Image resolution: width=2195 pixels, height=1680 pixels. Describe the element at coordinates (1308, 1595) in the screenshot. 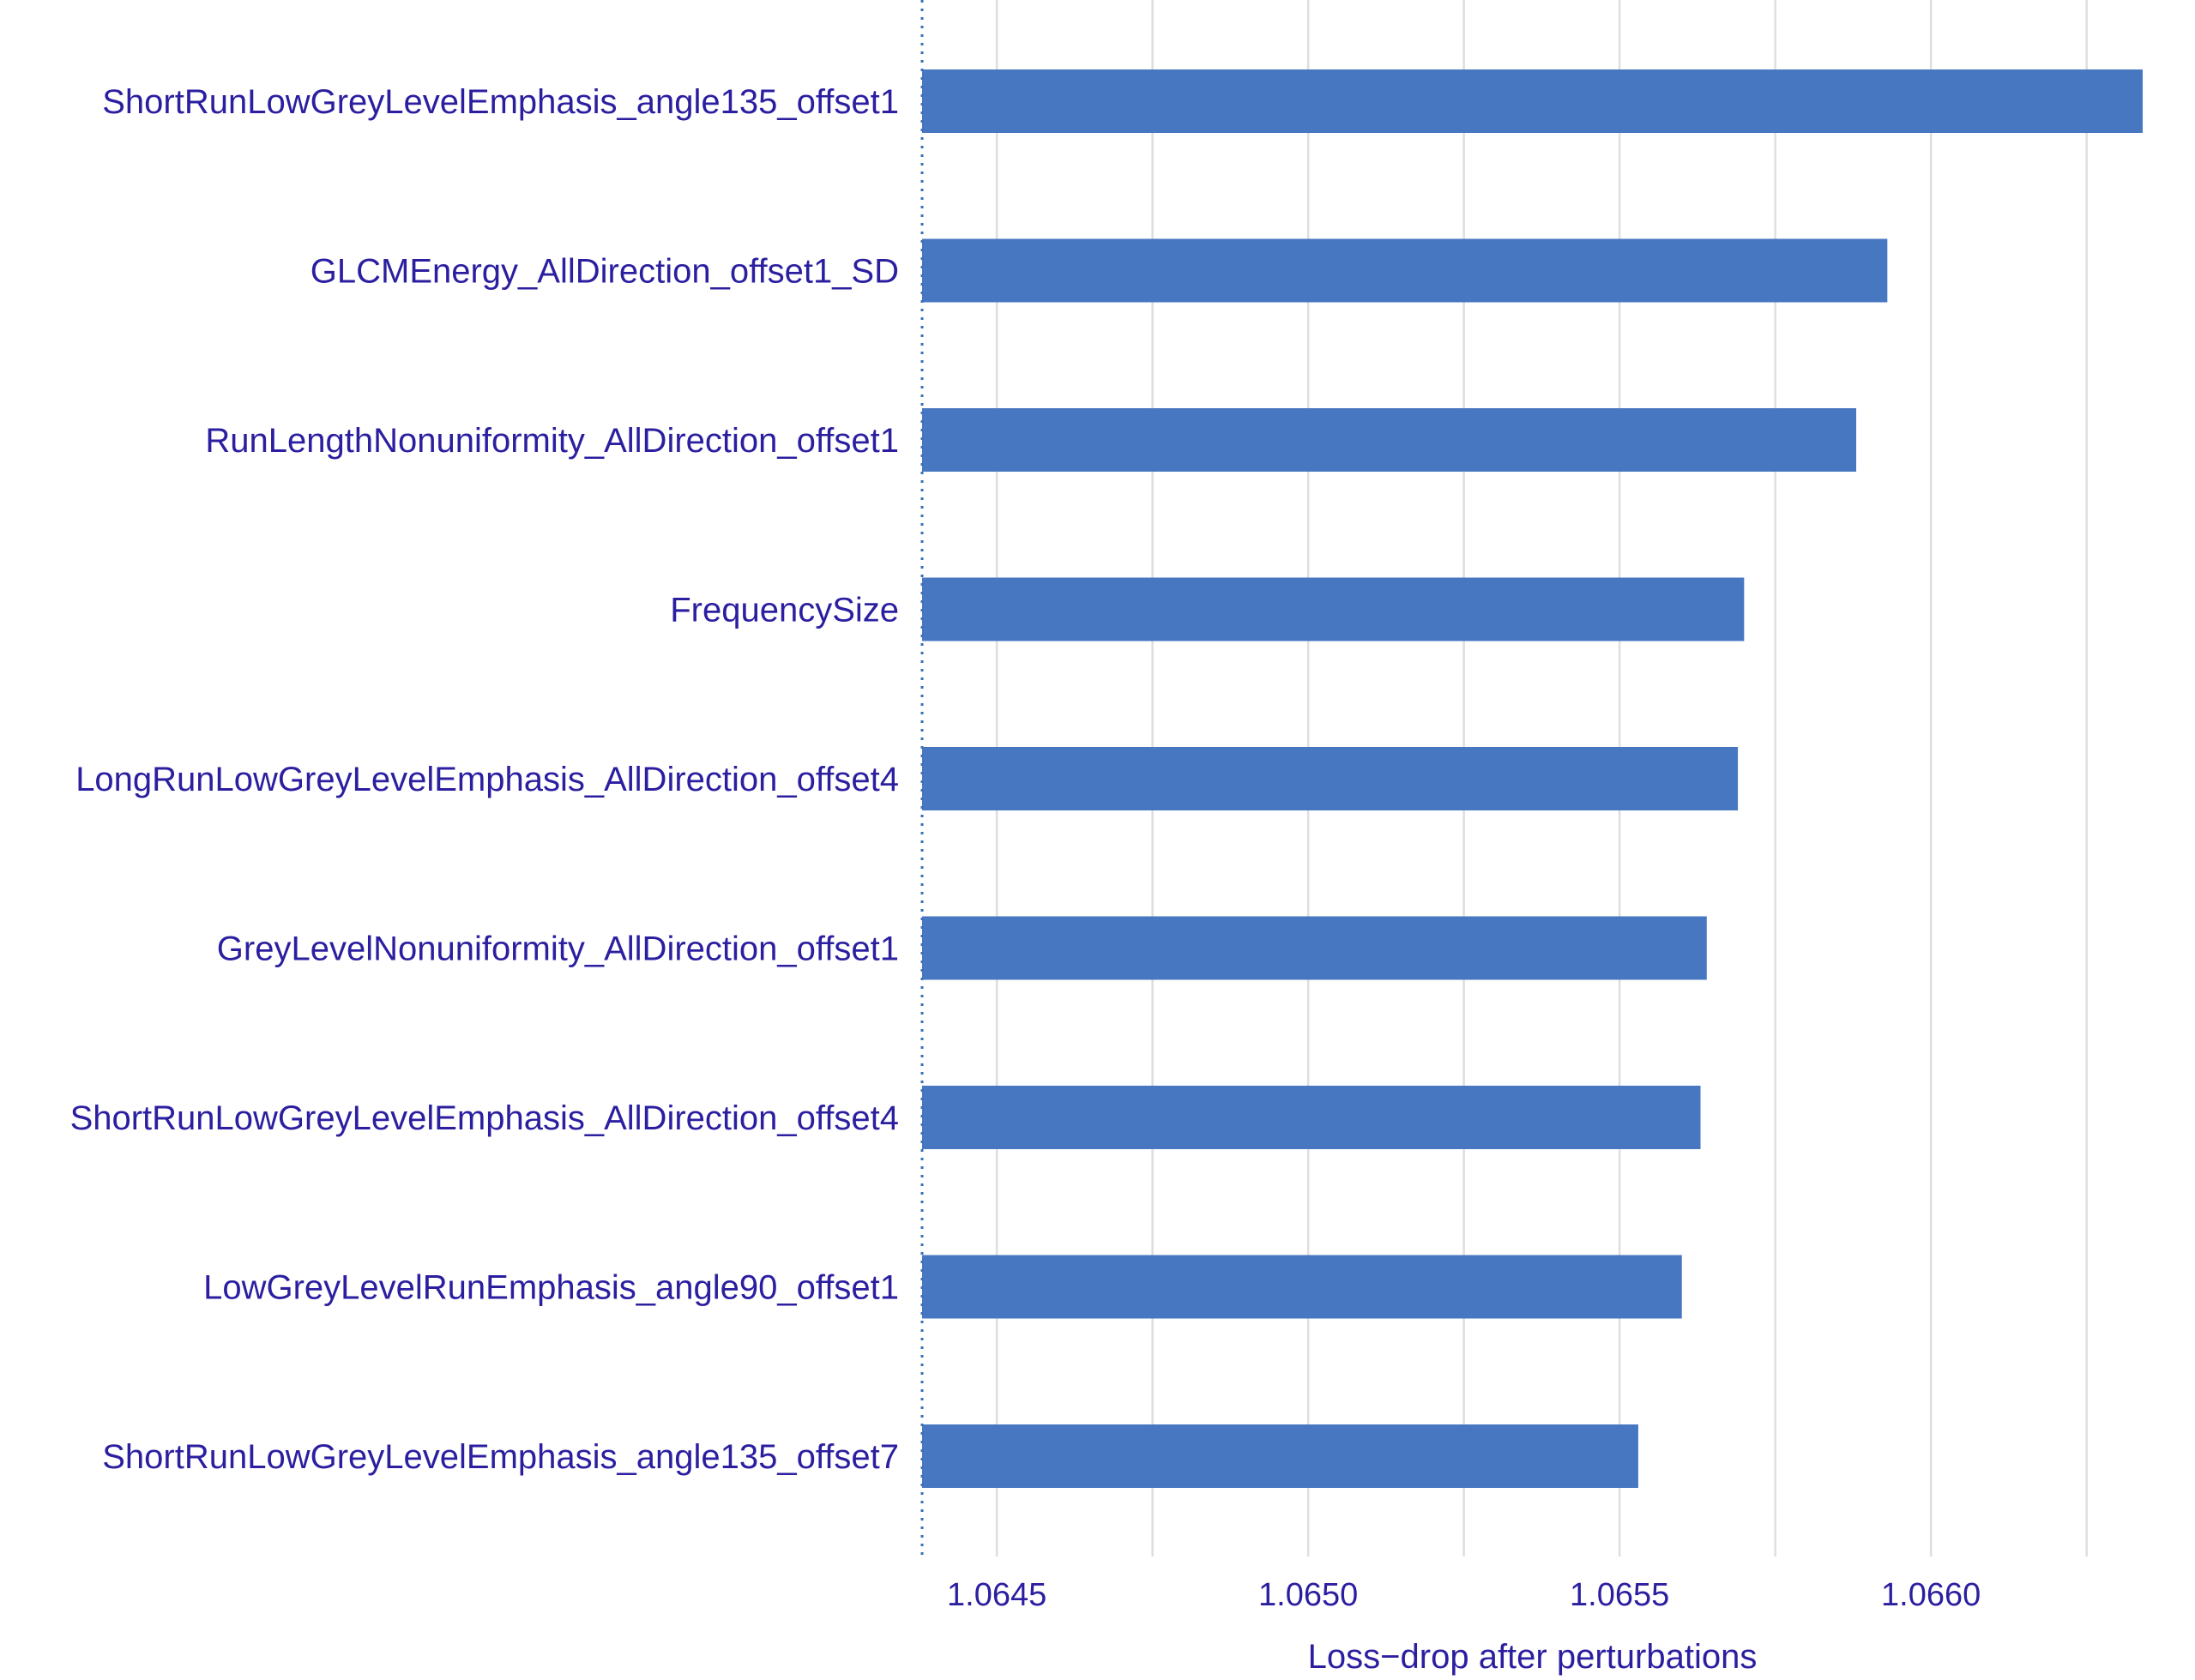

I see `x-tick-label: 1.0650` at that location.